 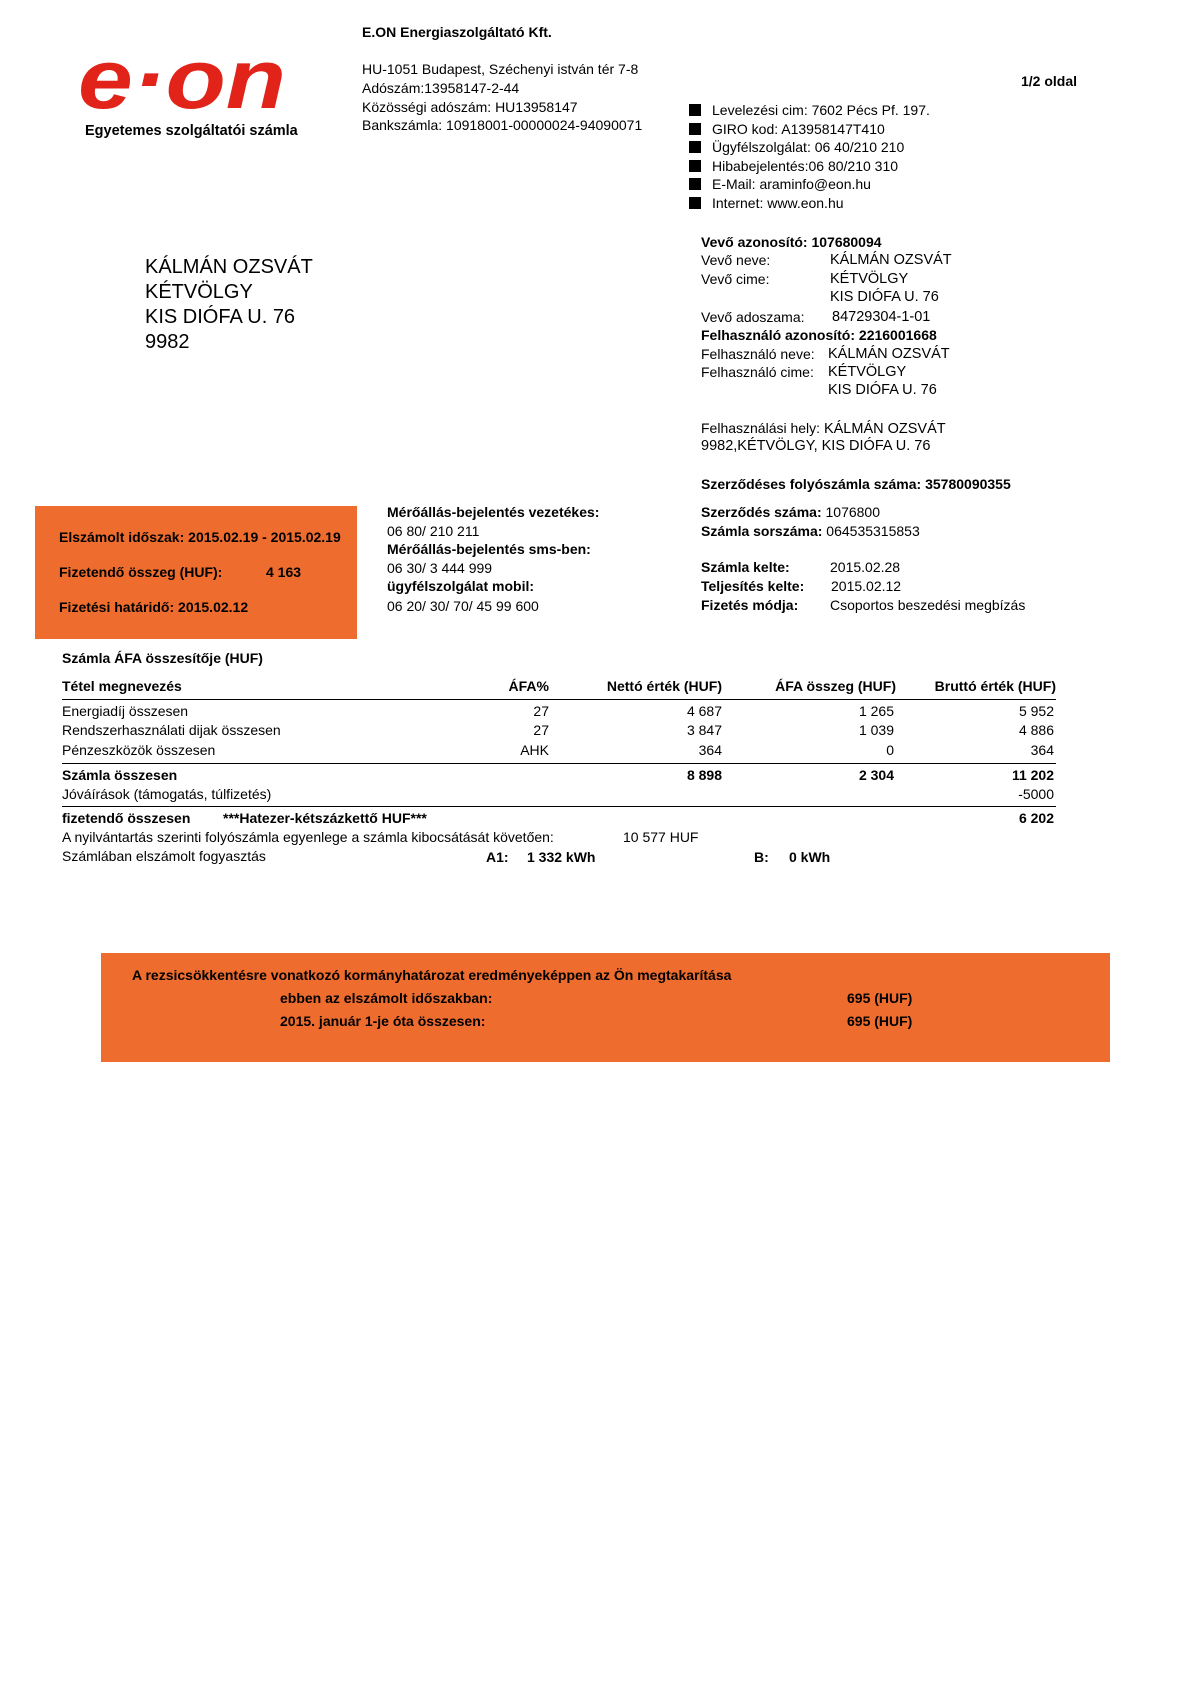 What do you see at coordinates (810, 857) in the screenshot?
I see `b-value: 0 kWh` at bounding box center [810, 857].